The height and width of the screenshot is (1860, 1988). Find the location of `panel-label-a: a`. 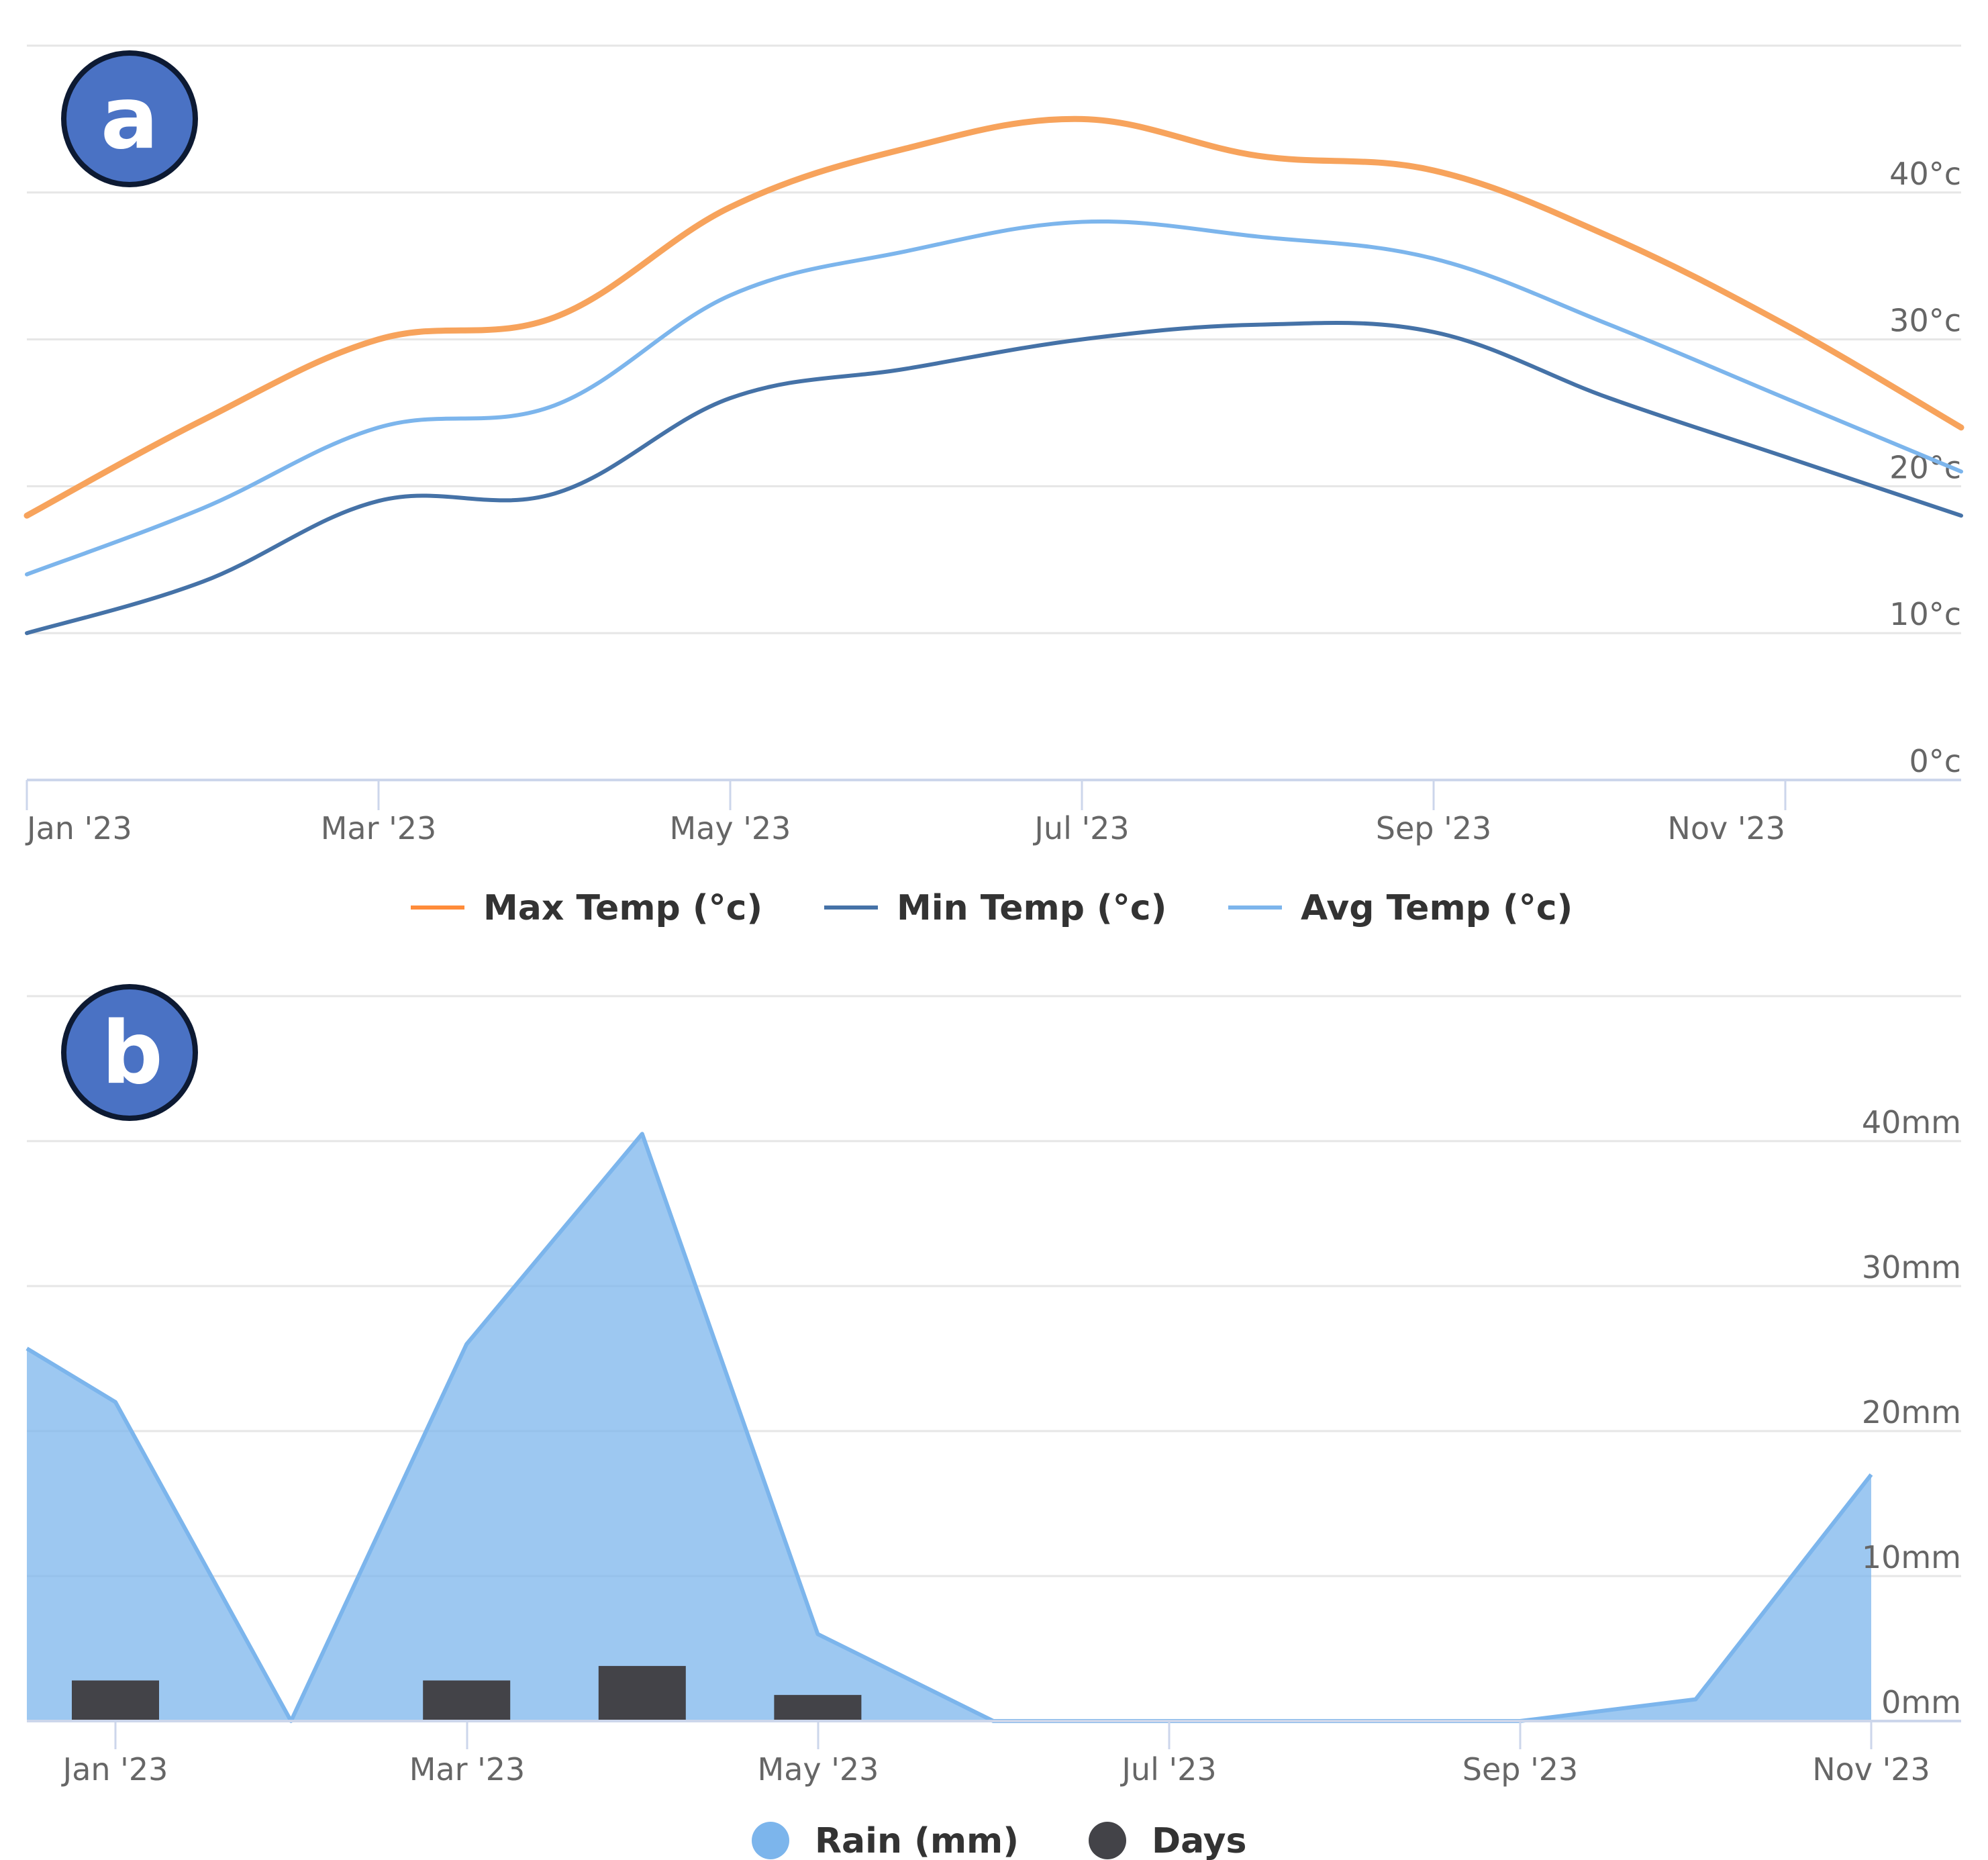

panel-label-a: a is located at coordinates (129, 118).